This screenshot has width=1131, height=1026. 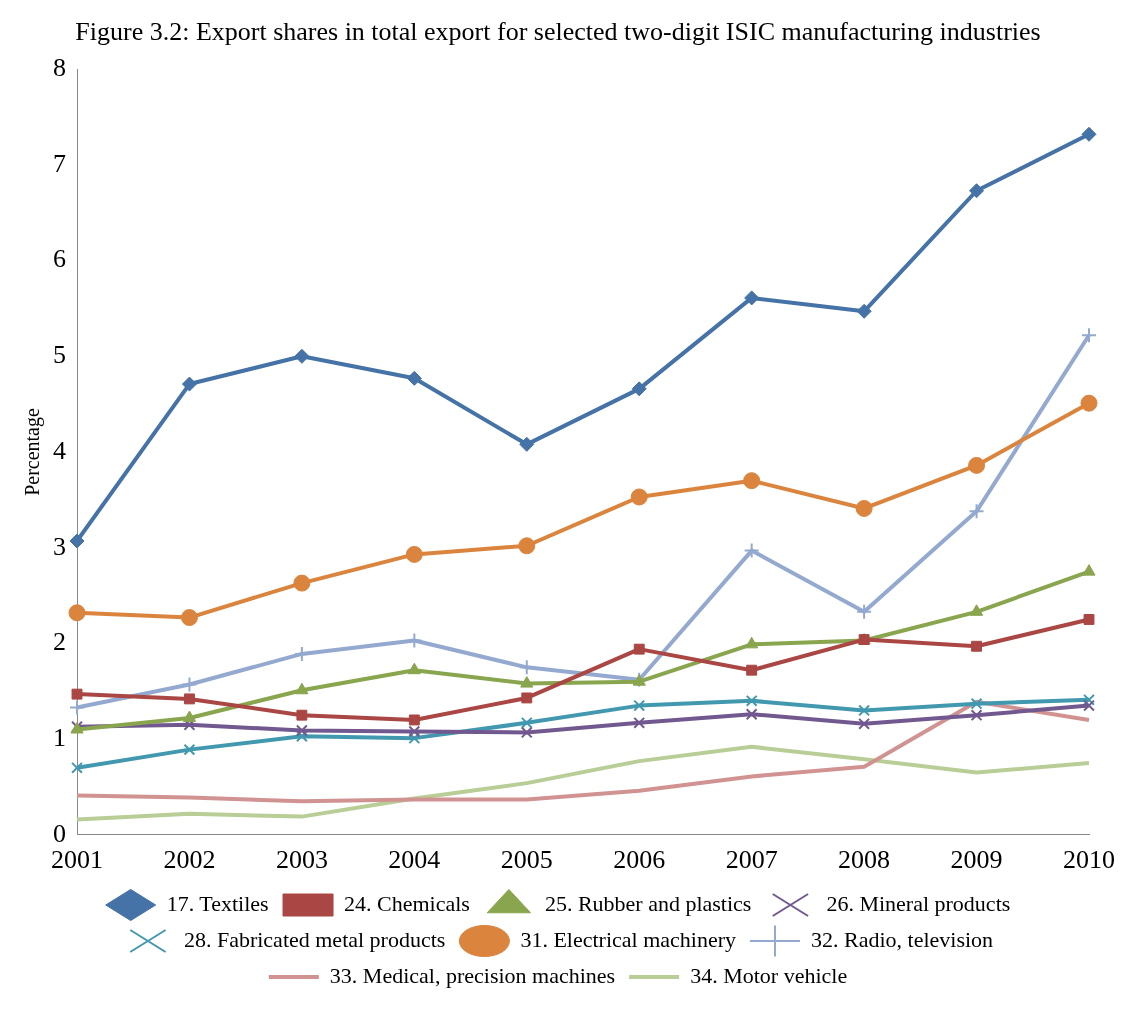 I want to click on x-tick-label: 2006, so click(x=639, y=860).